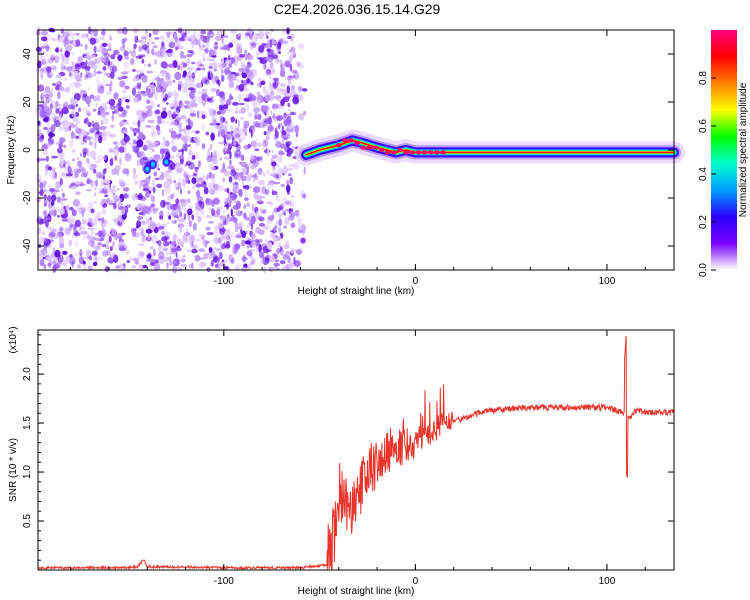 The image size is (750, 600). What do you see at coordinates (11, 150) in the screenshot?
I see `spectrogram-y-axis-label: Frequency (Hz)` at bounding box center [11, 150].